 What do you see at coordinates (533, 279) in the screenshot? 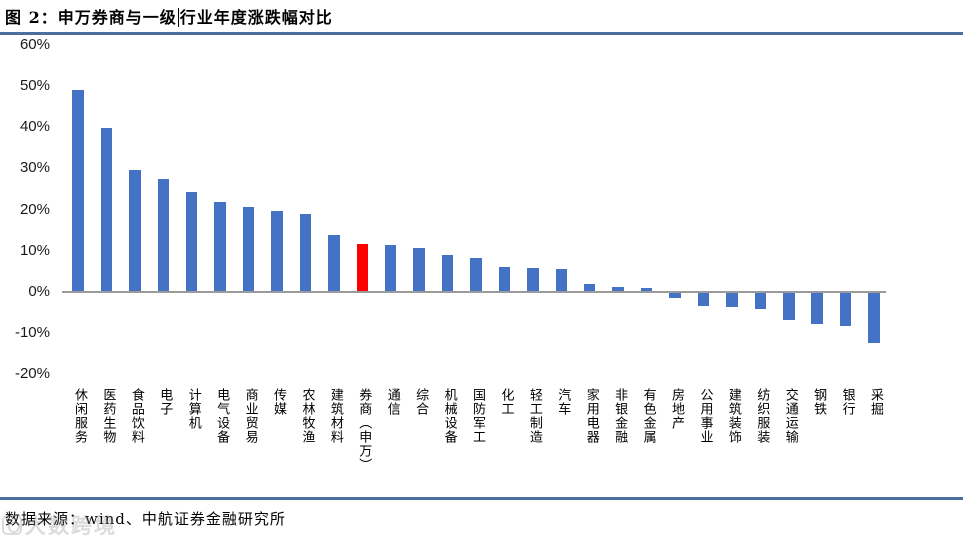
I see `bar-轻工制造` at bounding box center [533, 279].